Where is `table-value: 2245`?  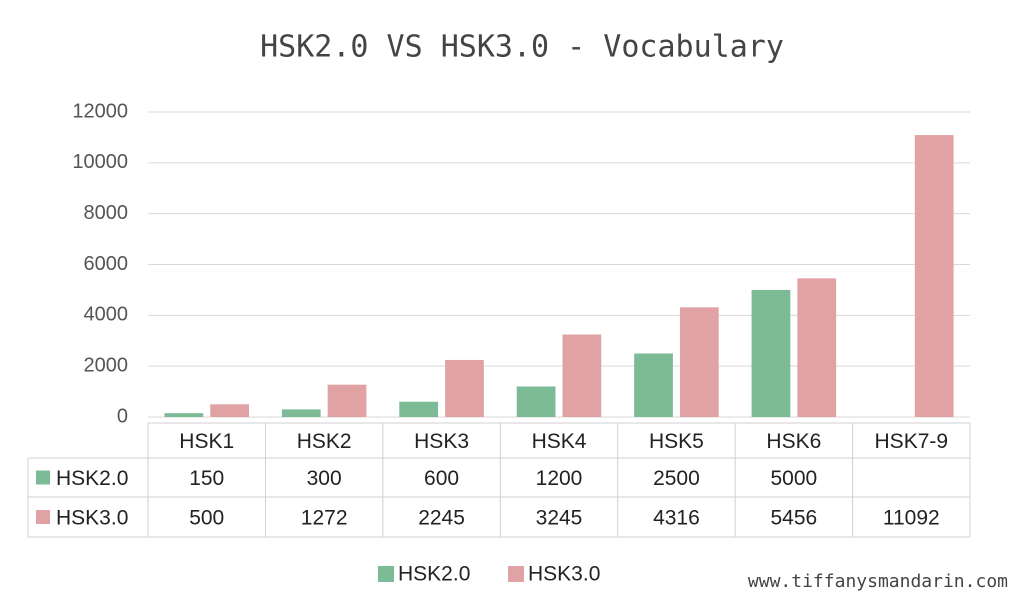 table-value: 2245 is located at coordinates (441, 518).